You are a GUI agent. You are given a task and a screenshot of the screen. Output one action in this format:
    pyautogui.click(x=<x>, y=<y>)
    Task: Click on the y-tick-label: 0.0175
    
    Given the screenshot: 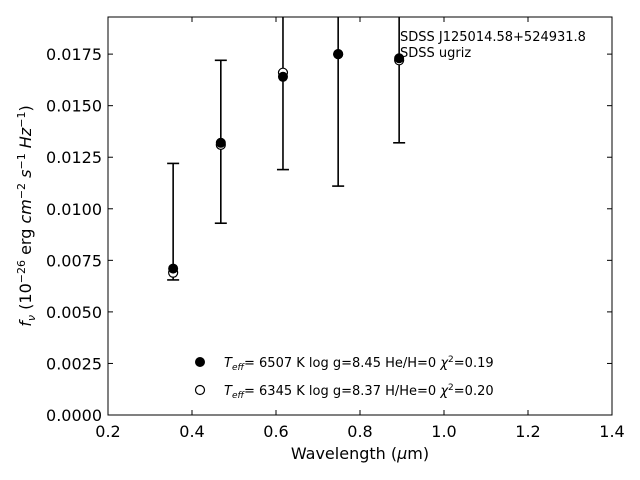 What is the action you would take?
    pyautogui.click(x=74, y=54)
    